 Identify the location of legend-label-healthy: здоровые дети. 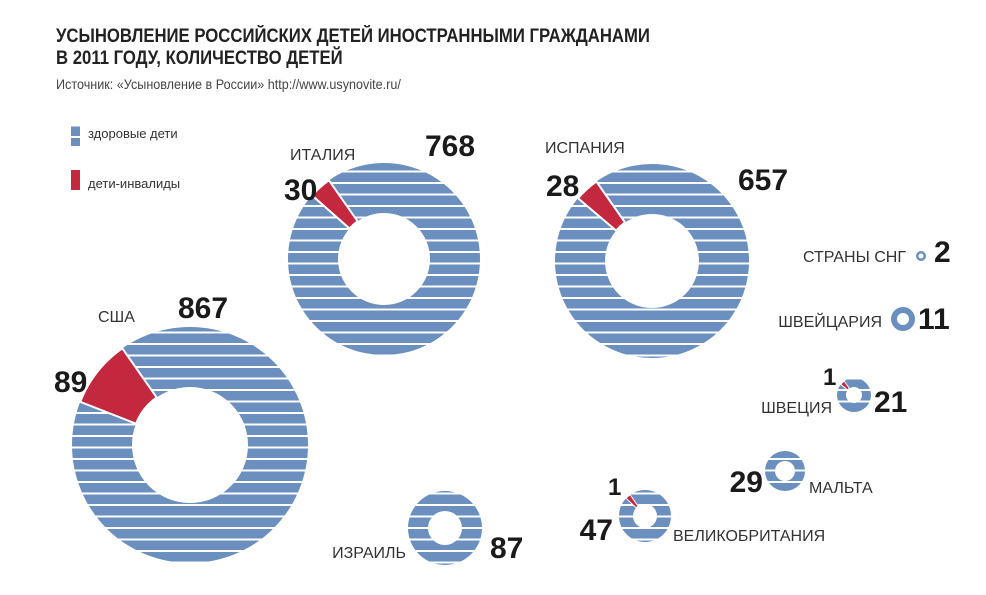
(133, 133).